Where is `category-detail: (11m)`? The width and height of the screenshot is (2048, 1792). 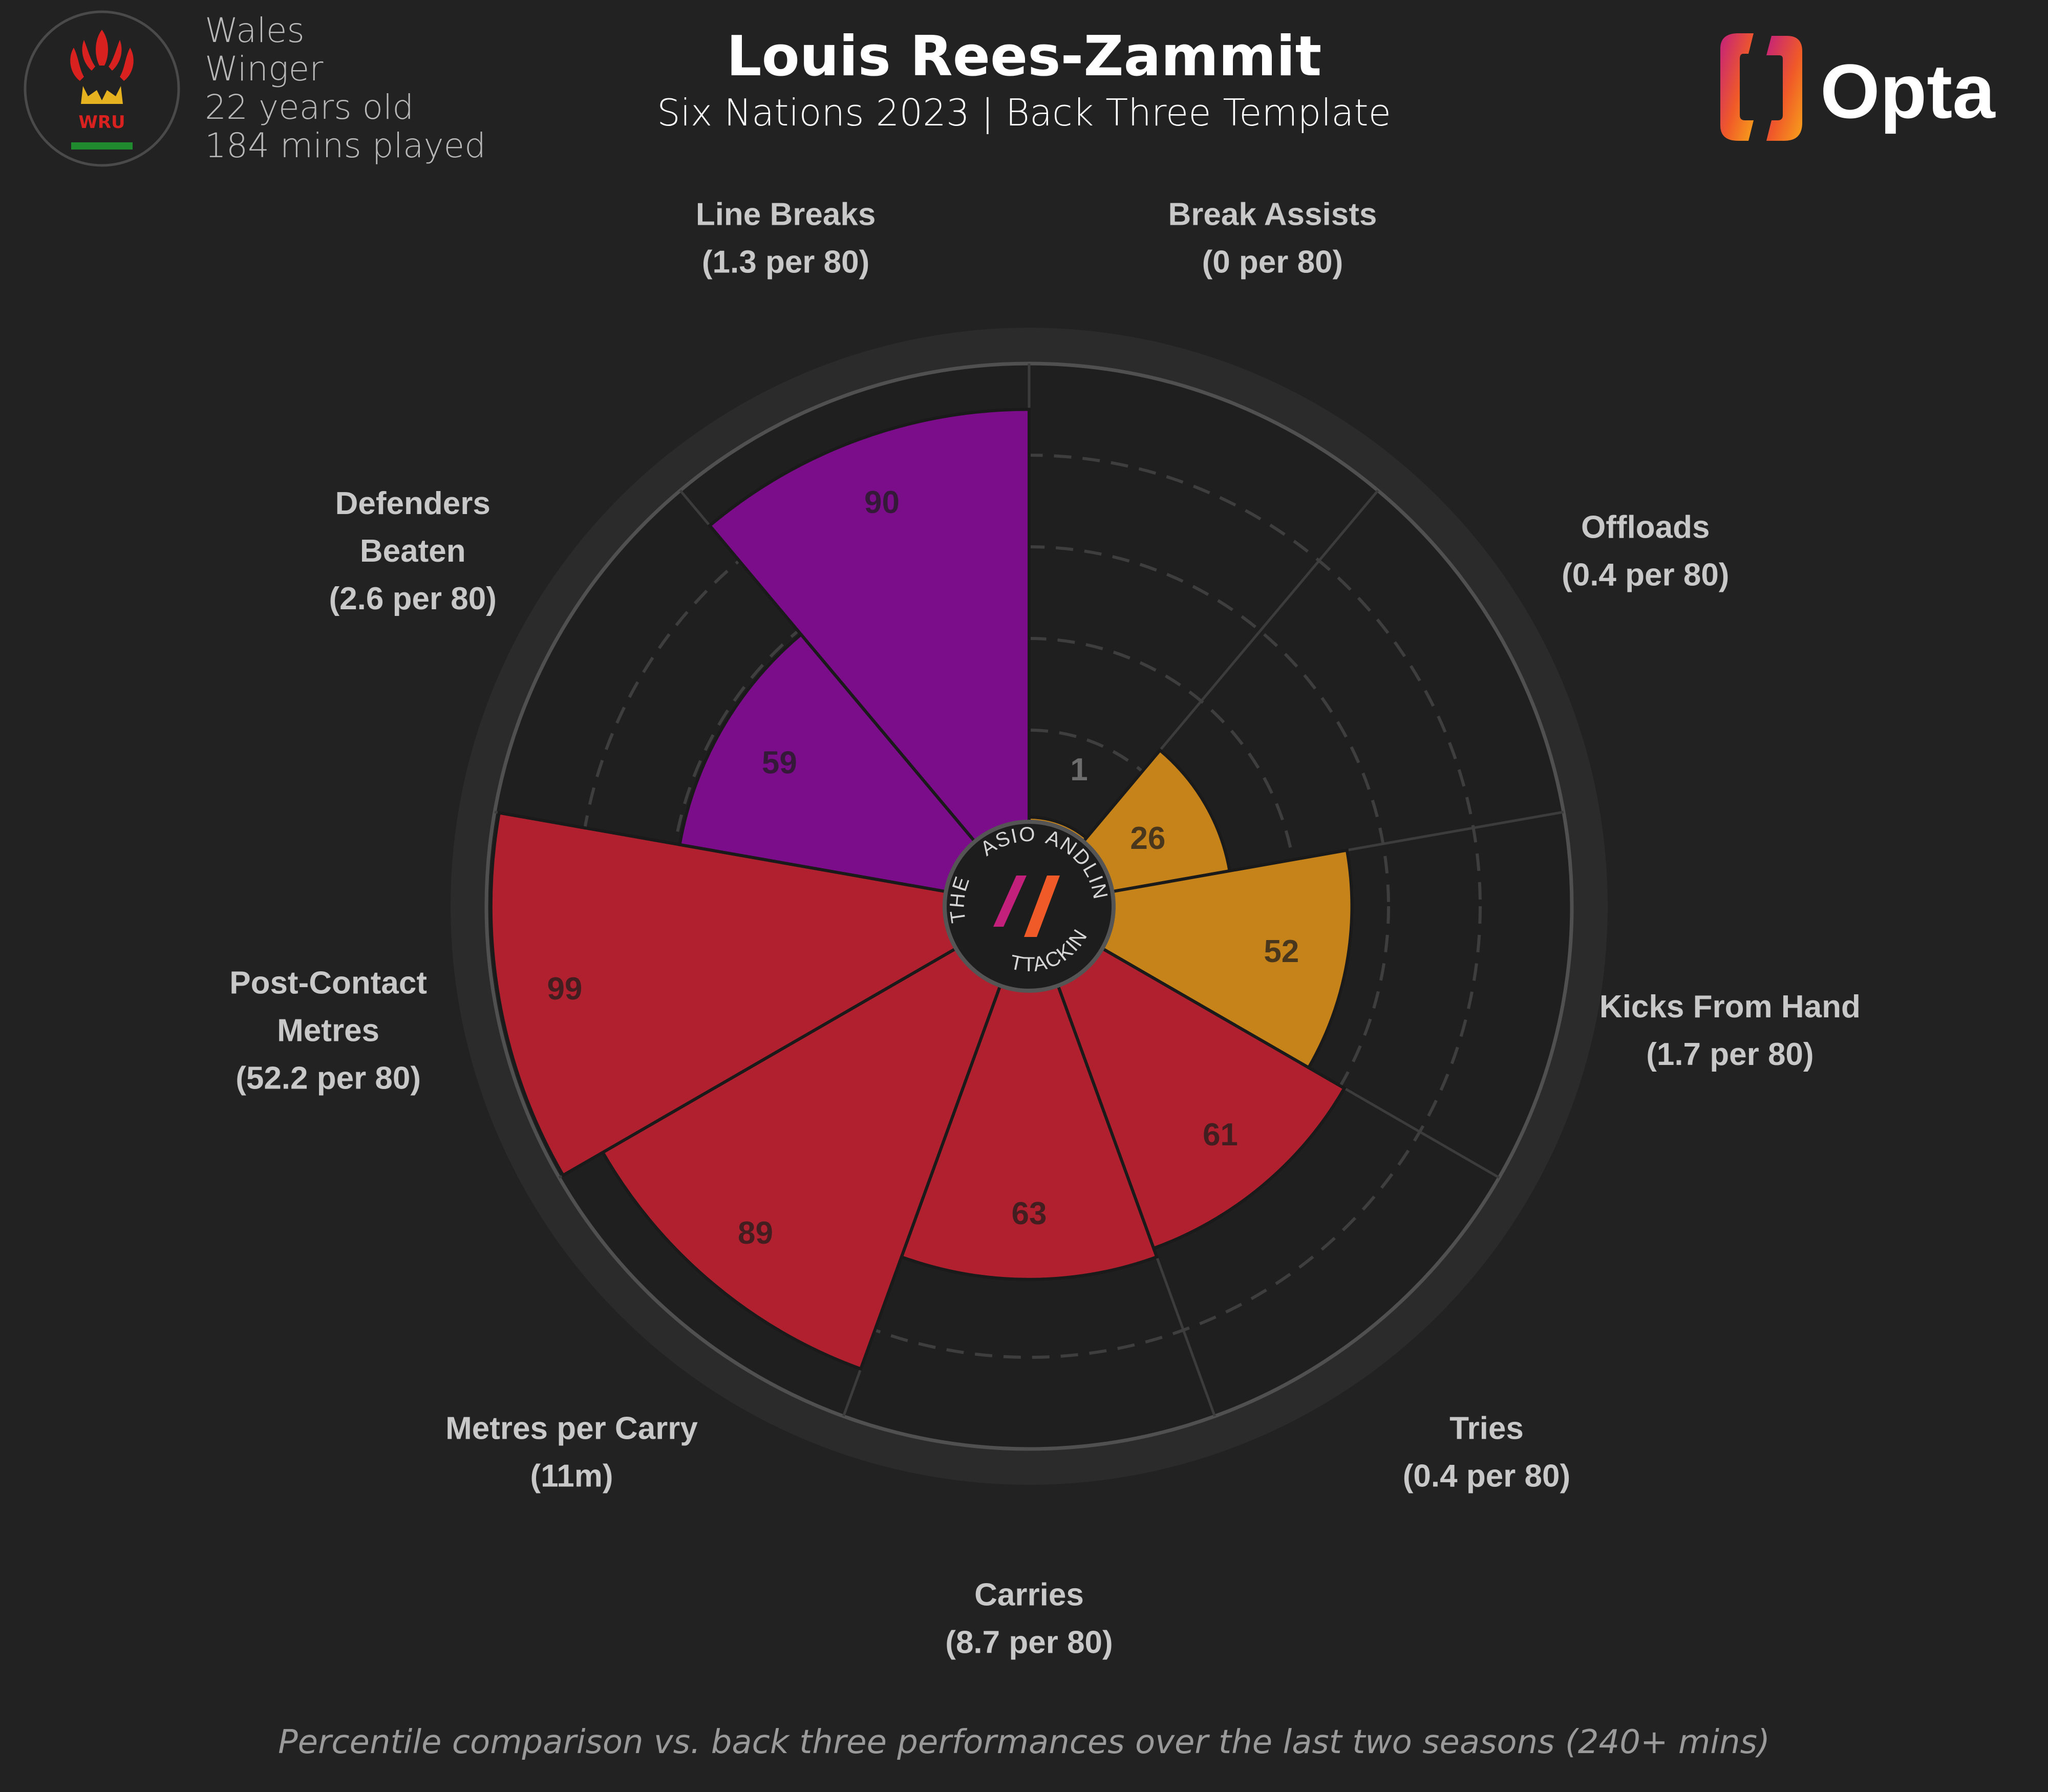
category-detail: (11m) is located at coordinates (571, 1476).